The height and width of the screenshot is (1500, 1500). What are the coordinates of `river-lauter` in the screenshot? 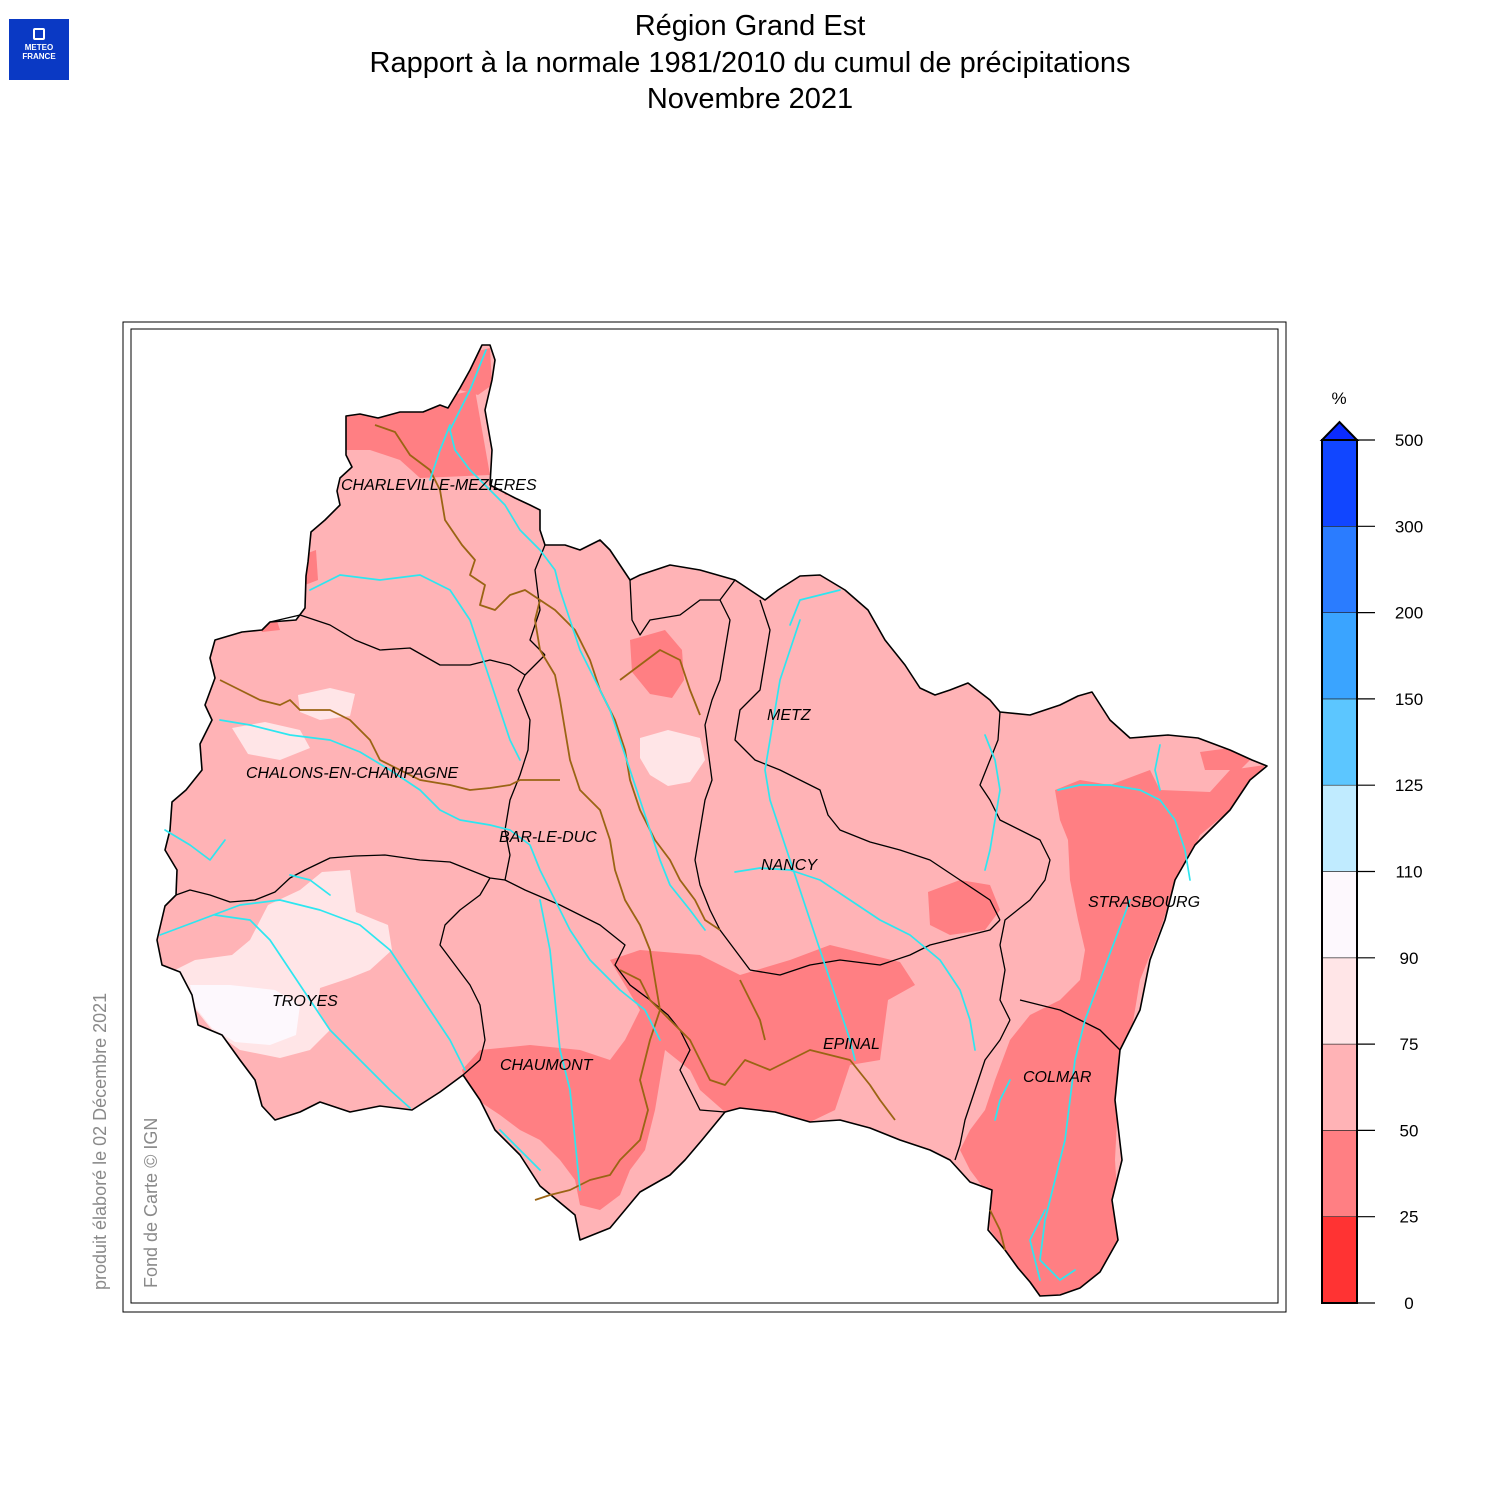 It's located at (1157, 767).